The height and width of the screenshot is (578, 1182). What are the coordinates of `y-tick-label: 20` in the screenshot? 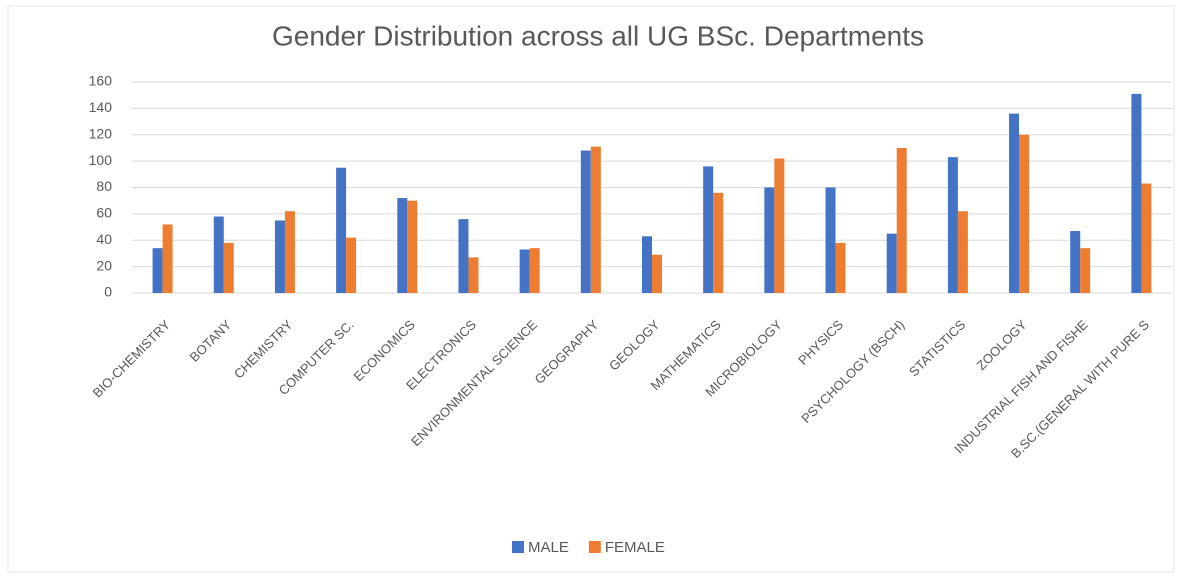 It's located at (104, 265).